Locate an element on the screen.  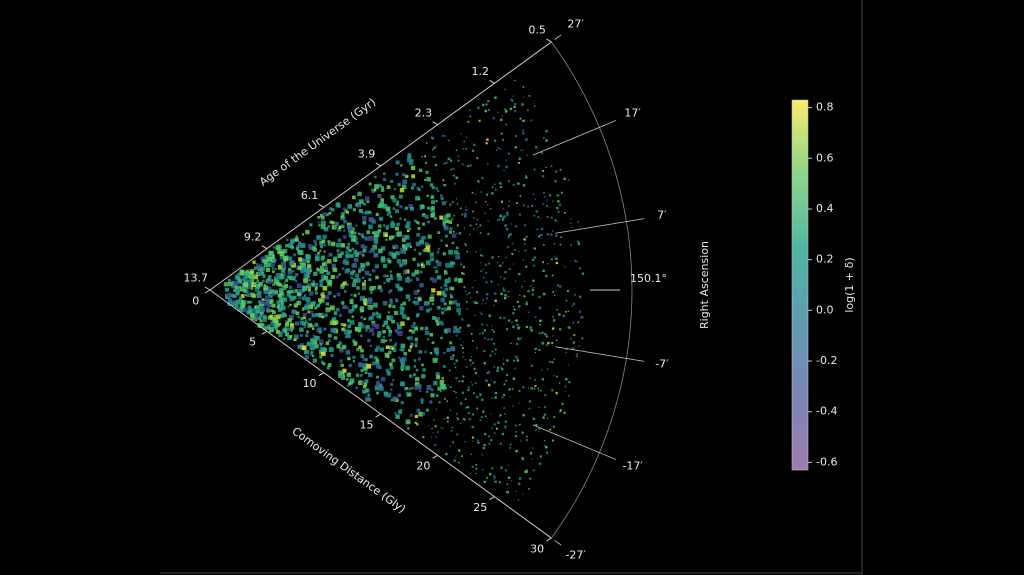
age-tick-label: 9.2 is located at coordinates (253, 236).